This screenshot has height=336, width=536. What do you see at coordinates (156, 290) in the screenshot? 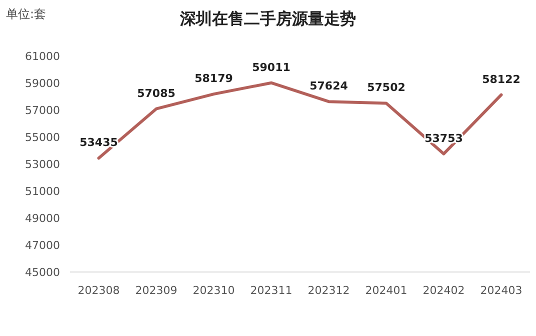
I see `x-tick-label: 202309` at bounding box center [156, 290].